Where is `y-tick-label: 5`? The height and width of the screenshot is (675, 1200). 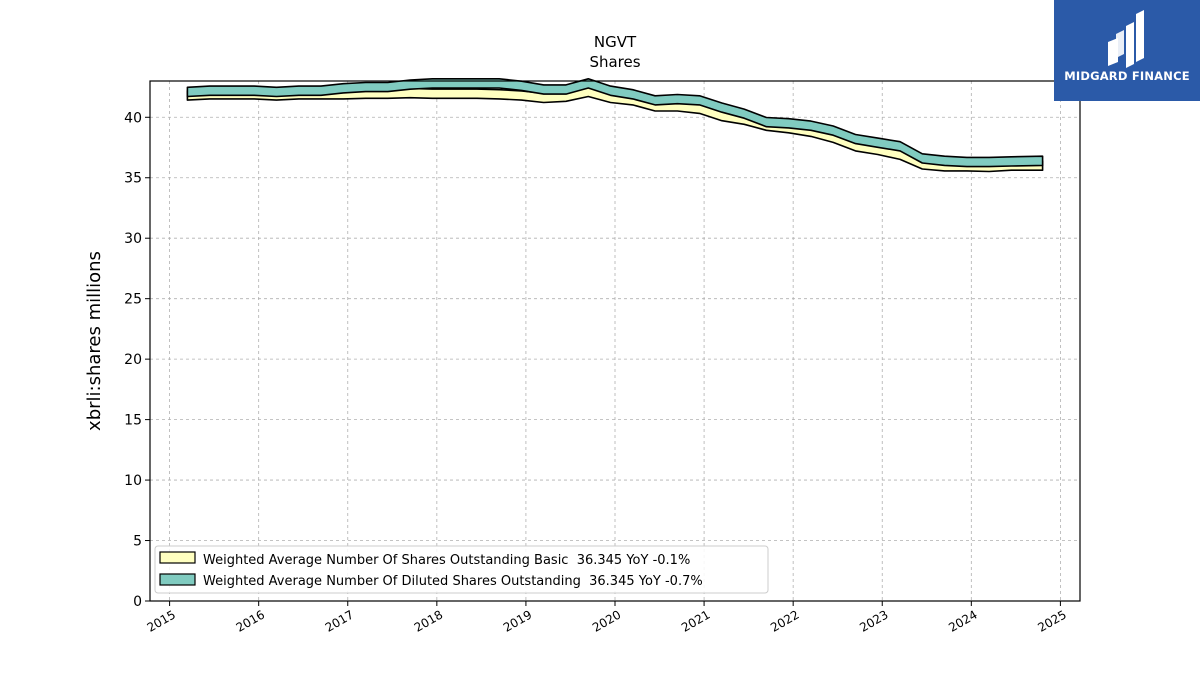 y-tick-label: 5 is located at coordinates (137, 542).